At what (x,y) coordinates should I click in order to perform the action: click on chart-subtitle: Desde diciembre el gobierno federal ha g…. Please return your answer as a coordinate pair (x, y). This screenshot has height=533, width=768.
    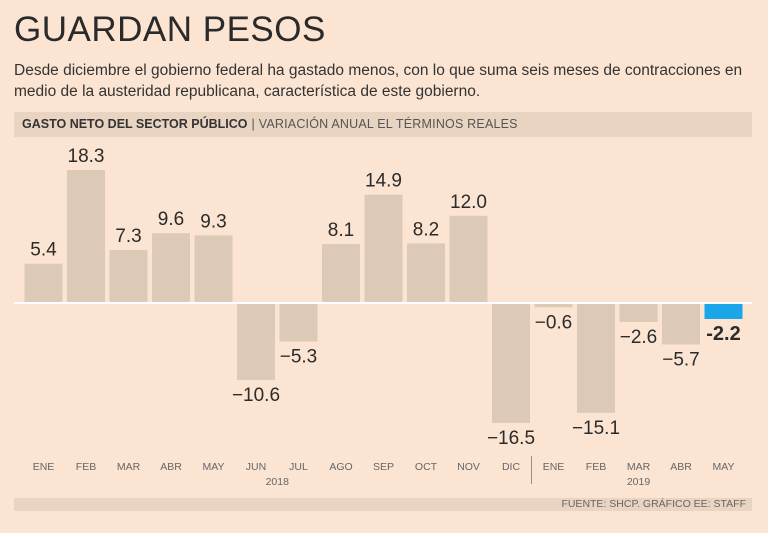
    Looking at the image, I should click on (378, 81).